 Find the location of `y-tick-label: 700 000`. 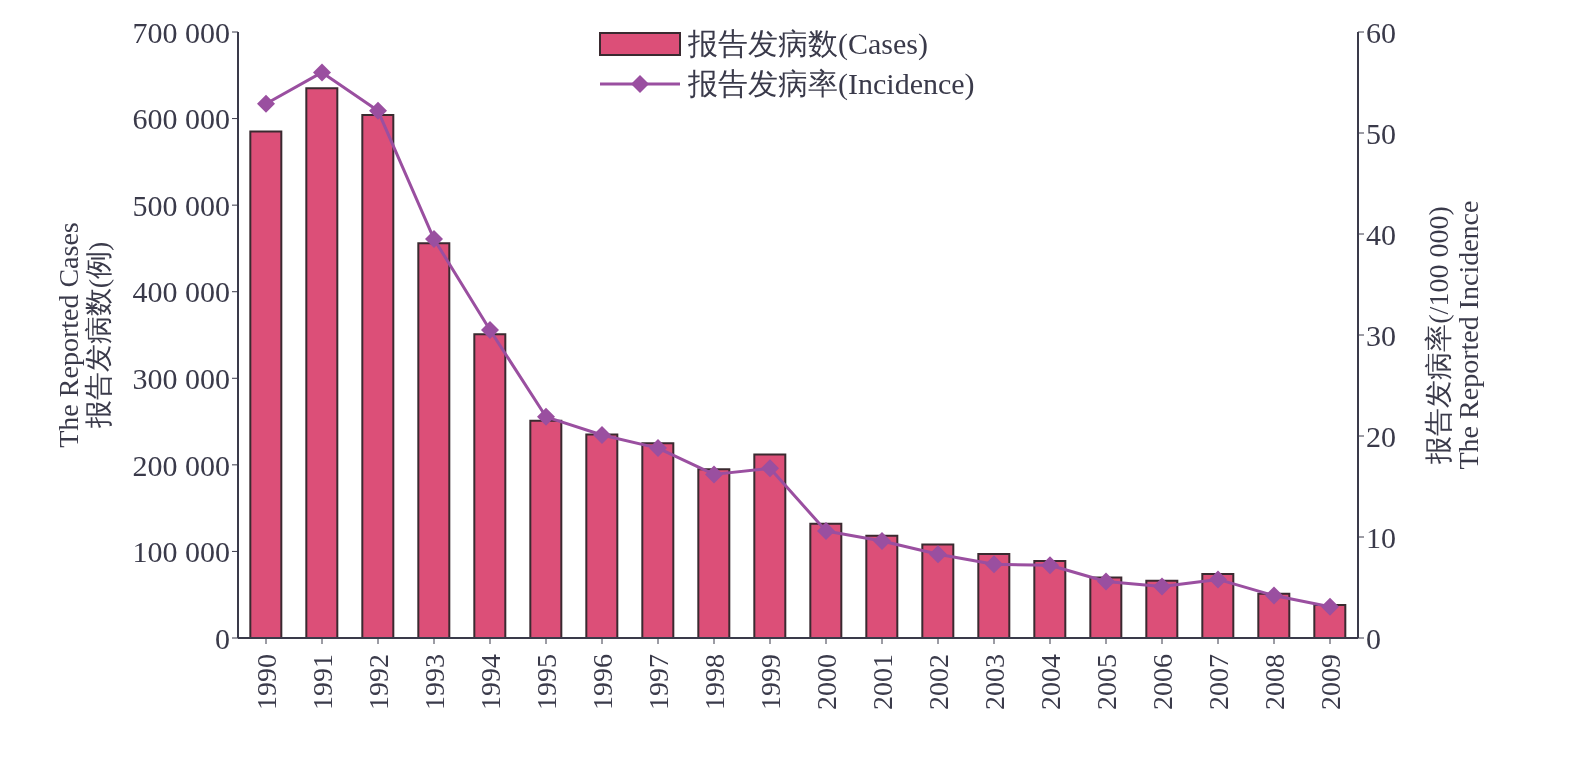

y-tick-label: 700 000 is located at coordinates (181, 32).